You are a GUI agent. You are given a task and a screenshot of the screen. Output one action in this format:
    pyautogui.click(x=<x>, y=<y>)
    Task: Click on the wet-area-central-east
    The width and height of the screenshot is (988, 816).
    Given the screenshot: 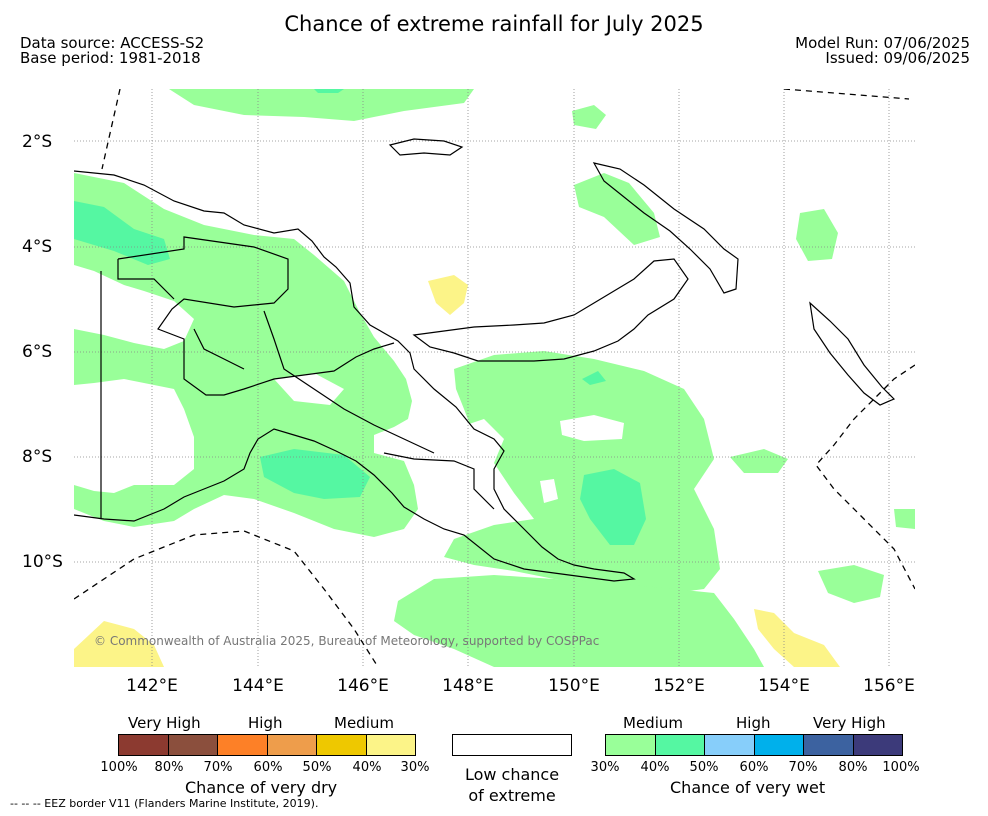 What is the action you would take?
    pyautogui.click(x=582, y=472)
    